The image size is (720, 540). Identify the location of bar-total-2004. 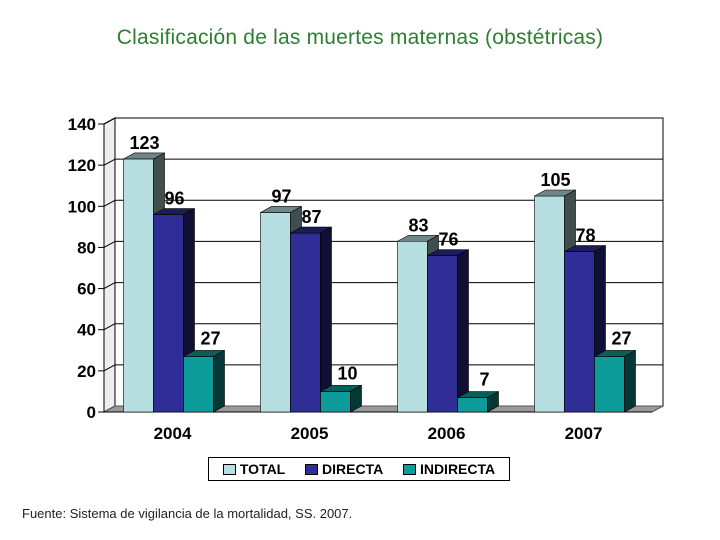
(138, 285).